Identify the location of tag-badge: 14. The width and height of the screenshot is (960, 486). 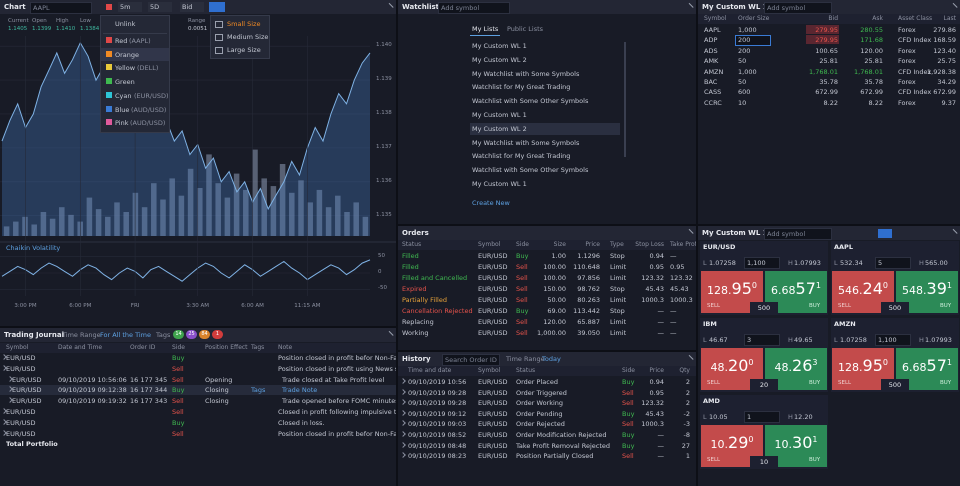
(178, 334).